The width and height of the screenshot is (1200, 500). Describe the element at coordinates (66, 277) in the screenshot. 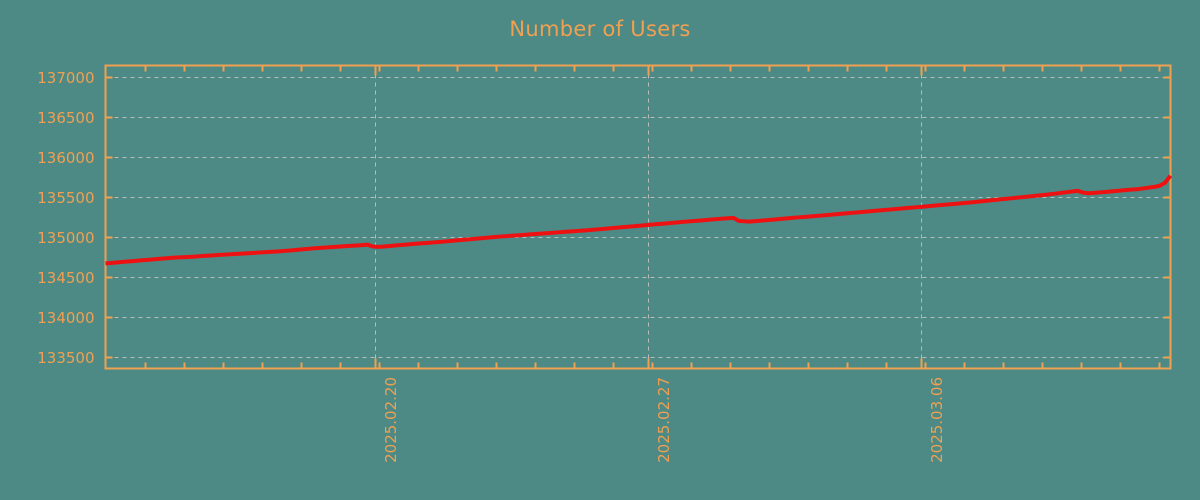

I see `y-axis-tick-label: 134500` at that location.